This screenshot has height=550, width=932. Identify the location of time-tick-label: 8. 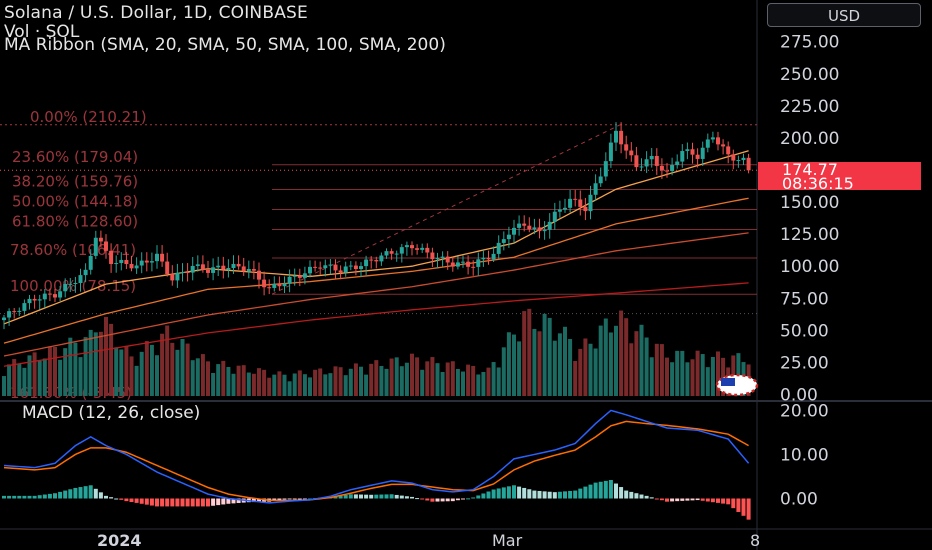
(755, 540).